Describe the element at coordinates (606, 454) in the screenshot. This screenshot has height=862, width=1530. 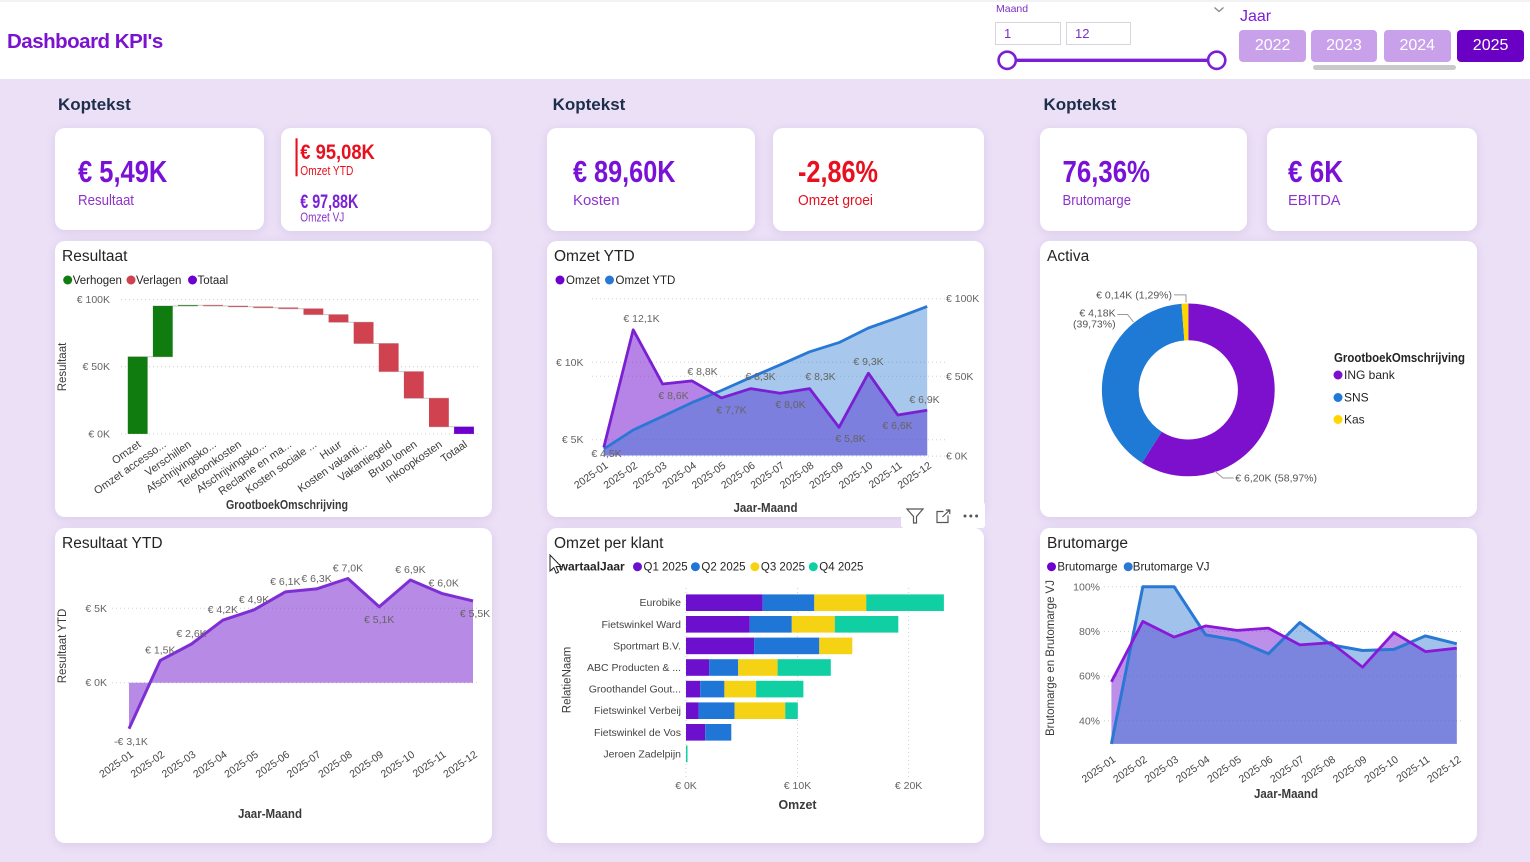
I see `svg-text: € 4,5K` at that location.